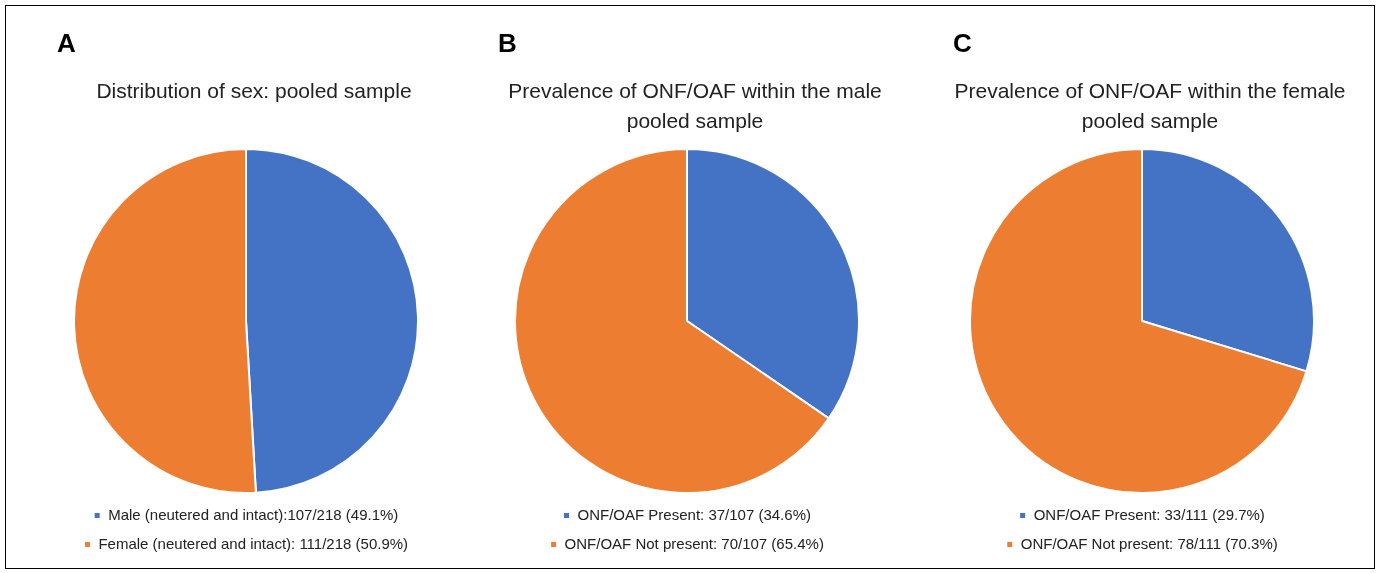 Image resolution: width=1380 pixels, height=573 pixels. What do you see at coordinates (254, 91) in the screenshot?
I see `chart-title: Distribution of sex: pooled sample` at bounding box center [254, 91].